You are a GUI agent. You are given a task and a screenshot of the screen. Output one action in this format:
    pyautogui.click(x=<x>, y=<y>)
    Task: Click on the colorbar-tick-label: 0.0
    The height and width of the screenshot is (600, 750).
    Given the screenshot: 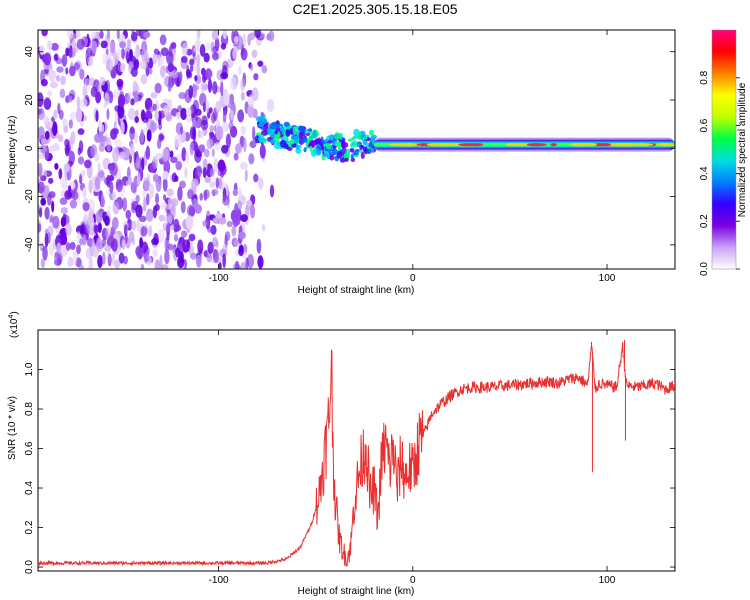 What is the action you would take?
    pyautogui.click(x=704, y=269)
    